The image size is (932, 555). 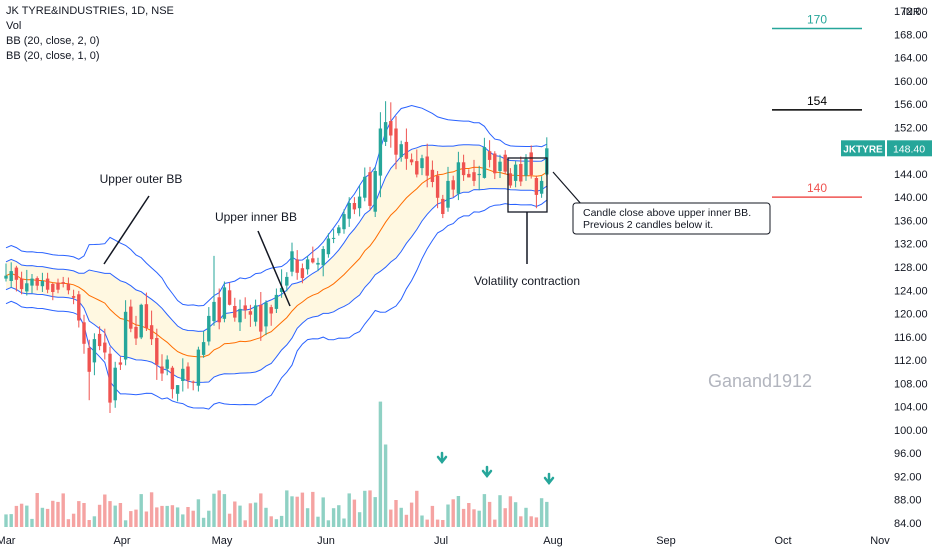 I want to click on callout-line-2: Previous 2 candles below it., so click(x=648, y=225).